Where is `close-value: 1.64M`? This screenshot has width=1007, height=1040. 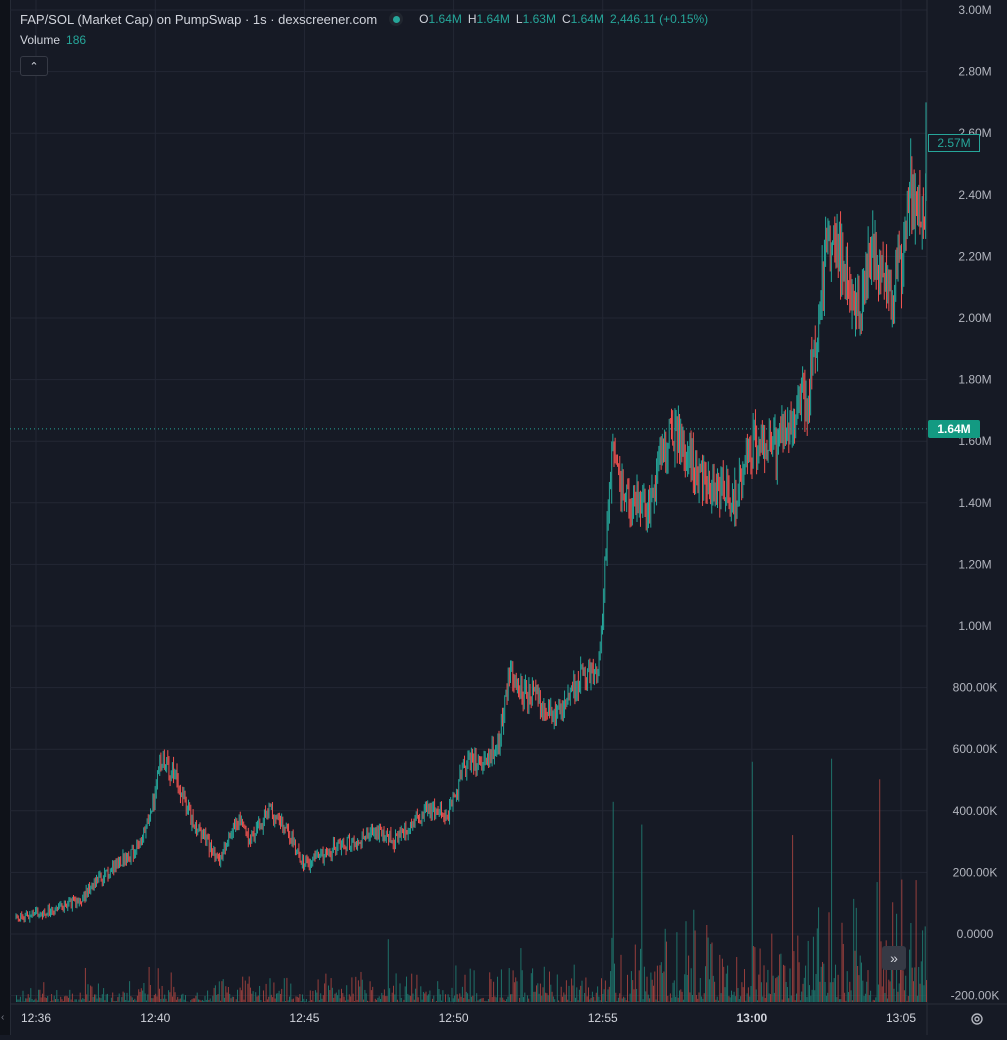 close-value: 1.64M is located at coordinates (587, 19).